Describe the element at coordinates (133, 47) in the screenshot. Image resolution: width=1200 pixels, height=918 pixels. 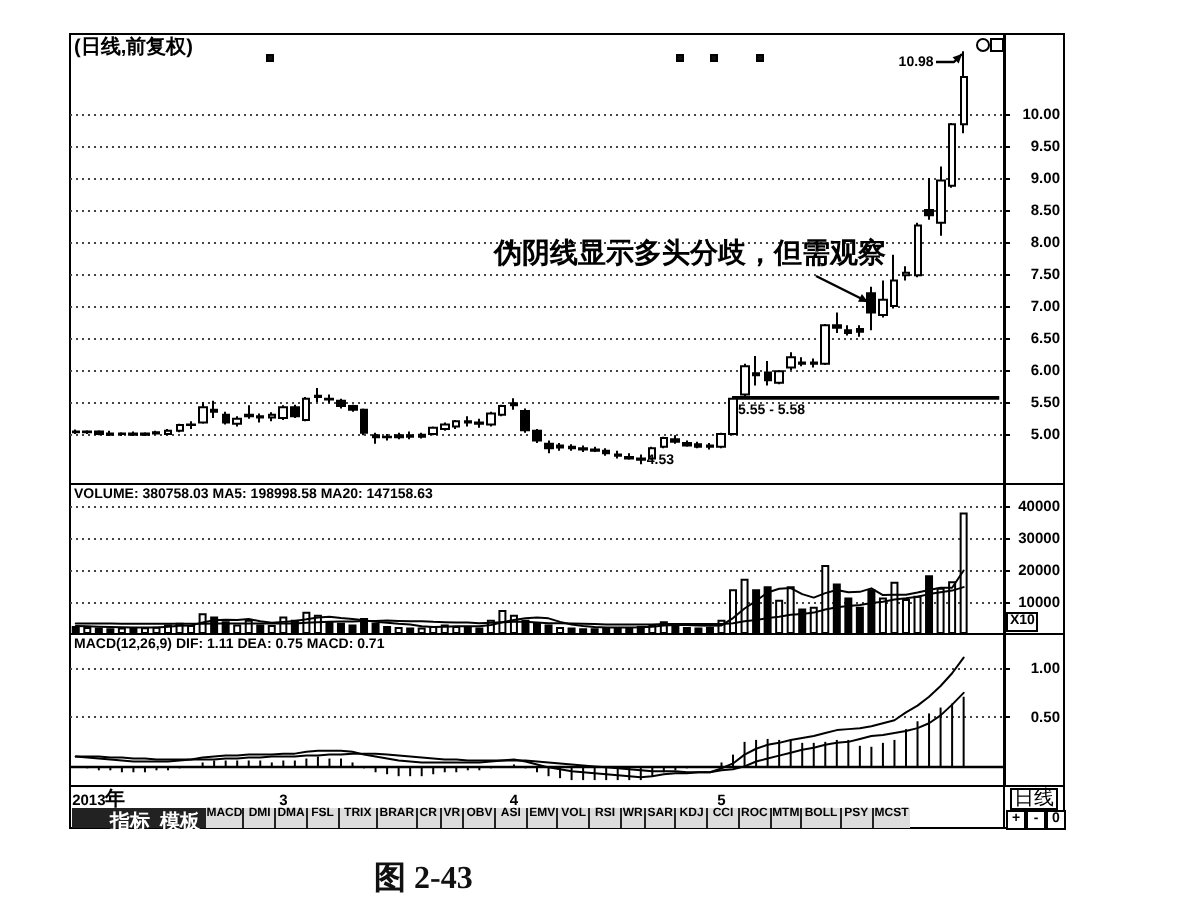
I see `chart-title: (日线,前复权)` at that location.